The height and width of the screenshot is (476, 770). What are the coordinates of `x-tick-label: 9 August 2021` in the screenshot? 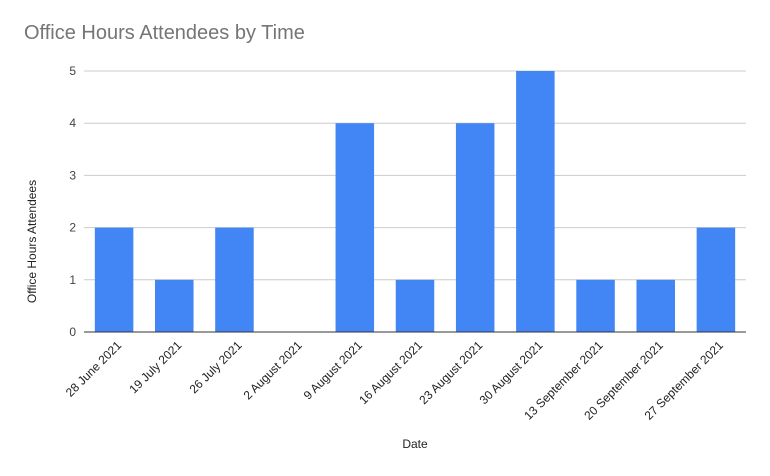 It's located at (333, 370).